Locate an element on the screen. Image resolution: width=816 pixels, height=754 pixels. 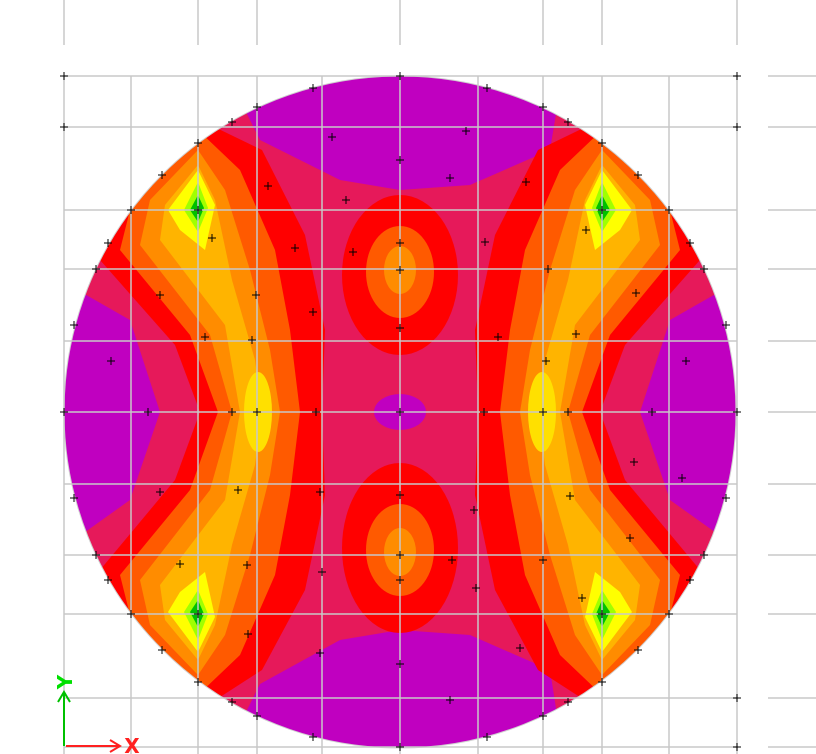
grid is located at coordinates (400, 22).